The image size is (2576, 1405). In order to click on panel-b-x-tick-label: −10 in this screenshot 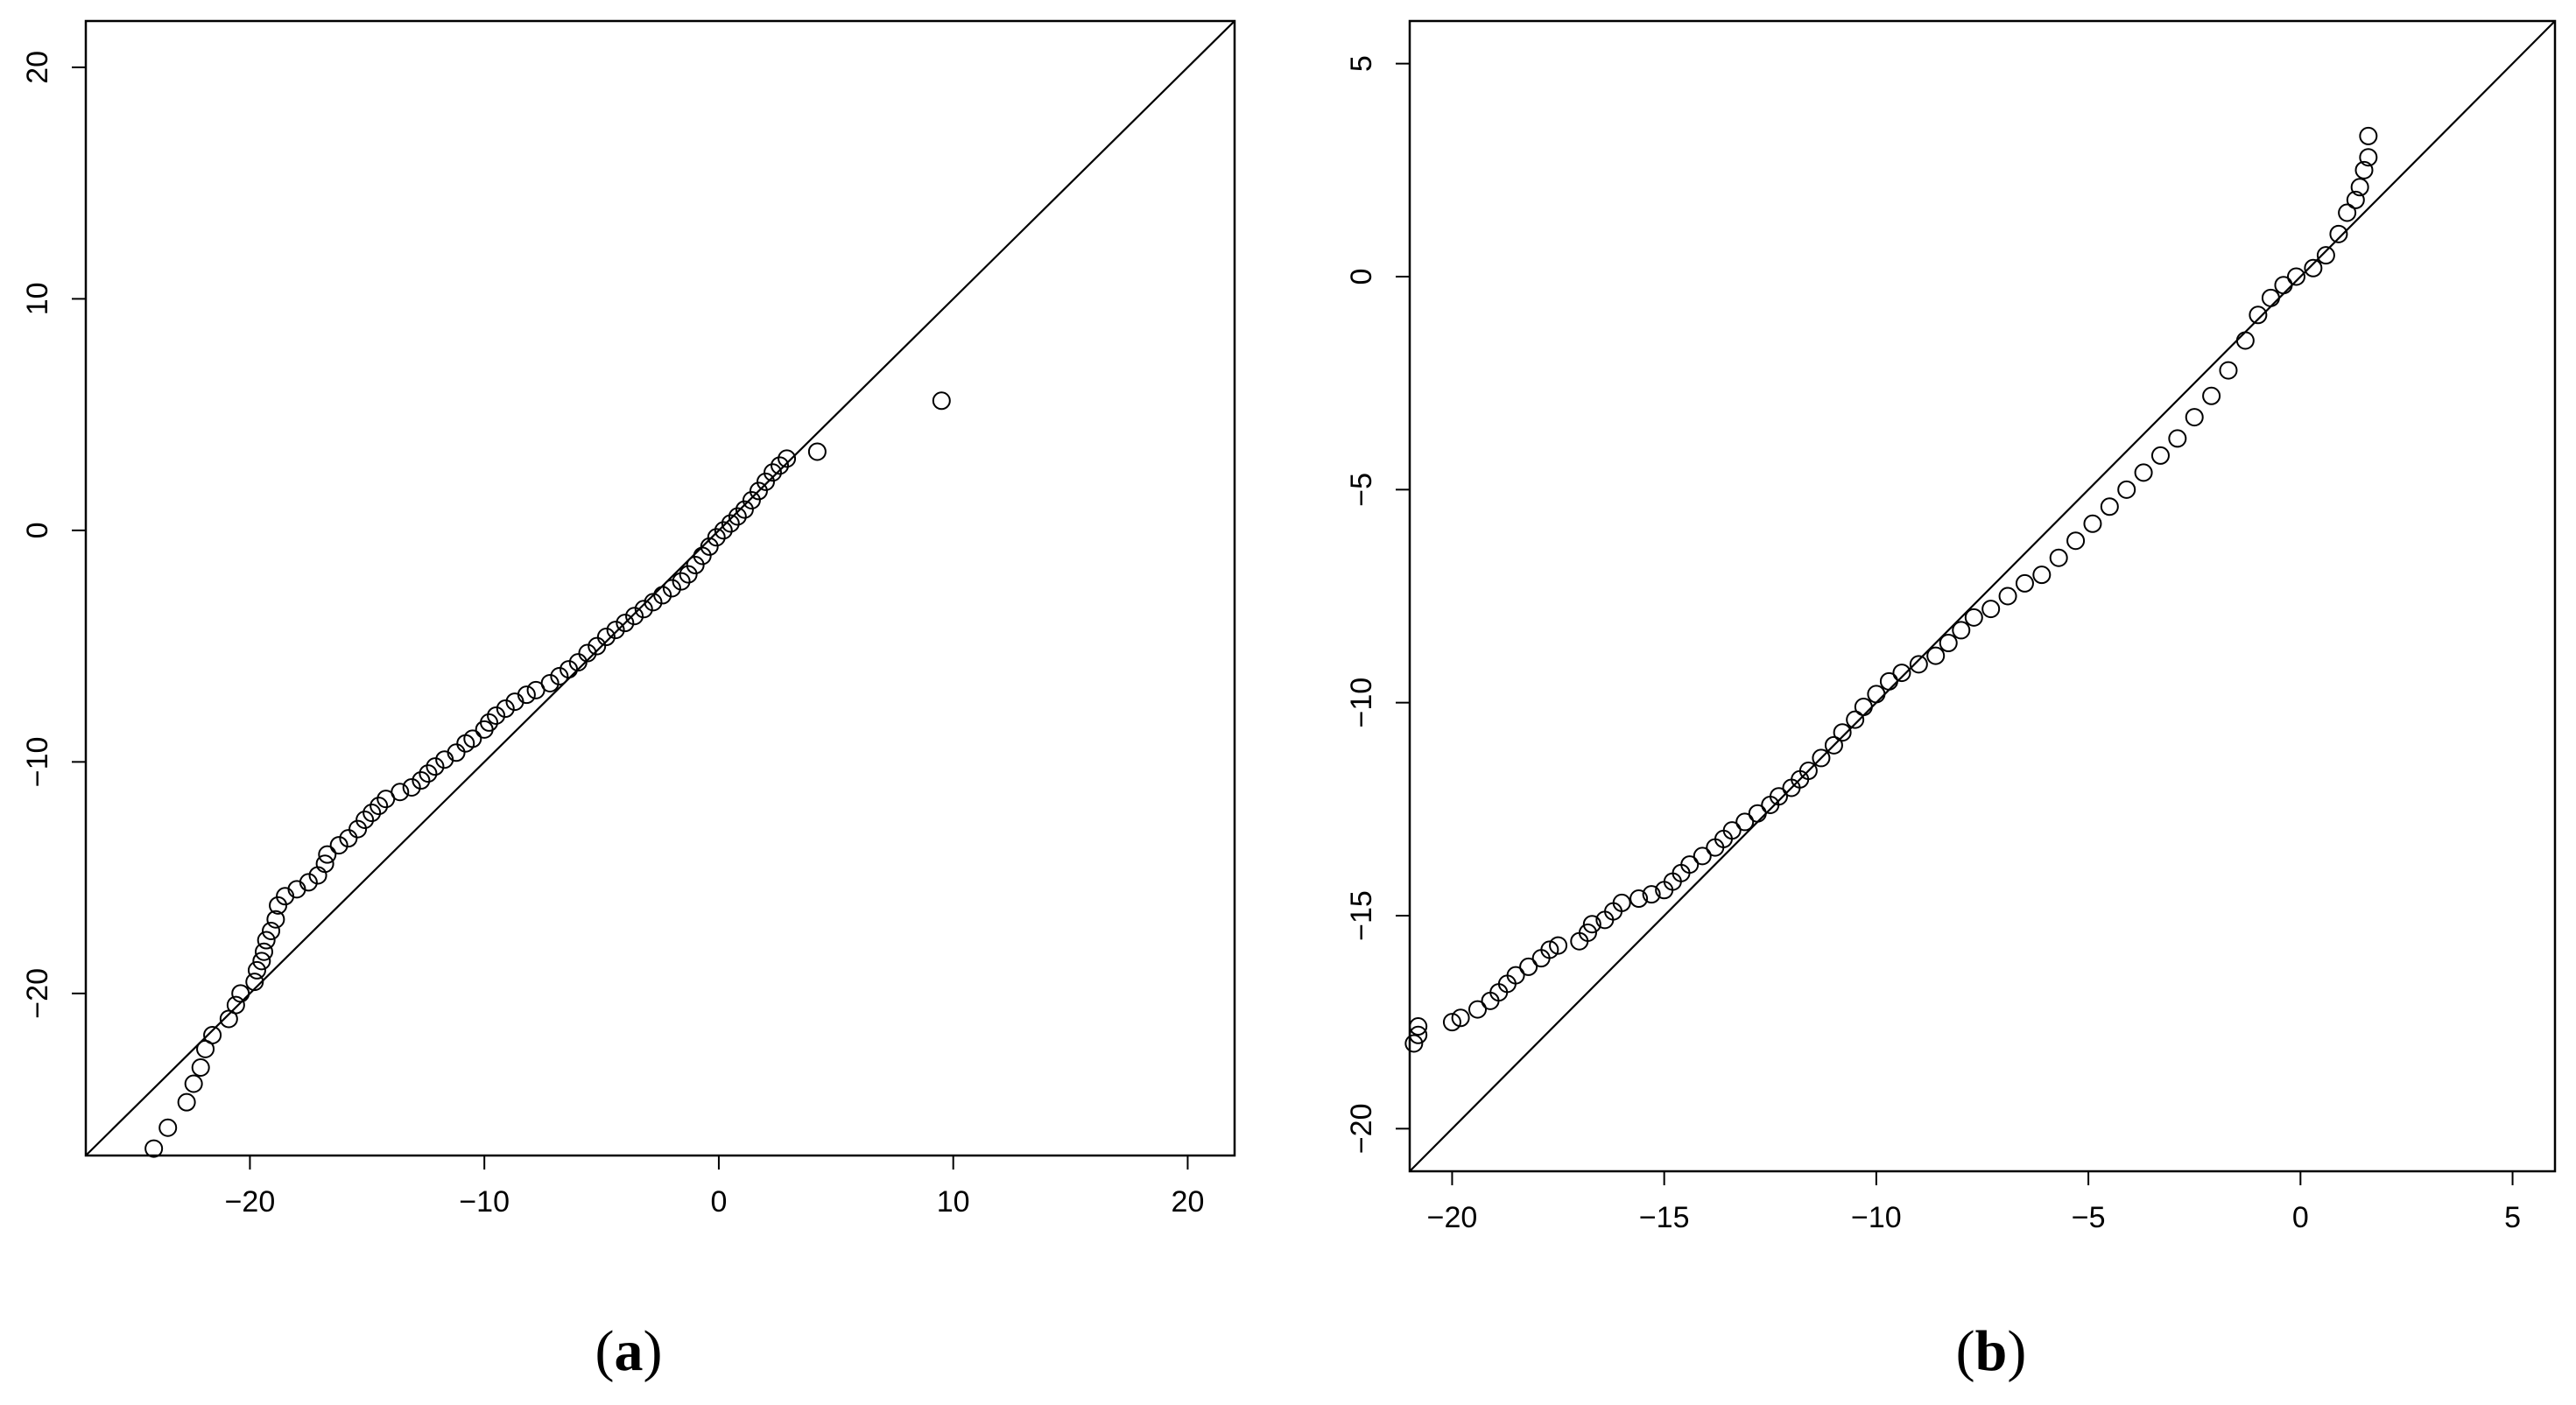, I will do `click(1876, 1217)`.